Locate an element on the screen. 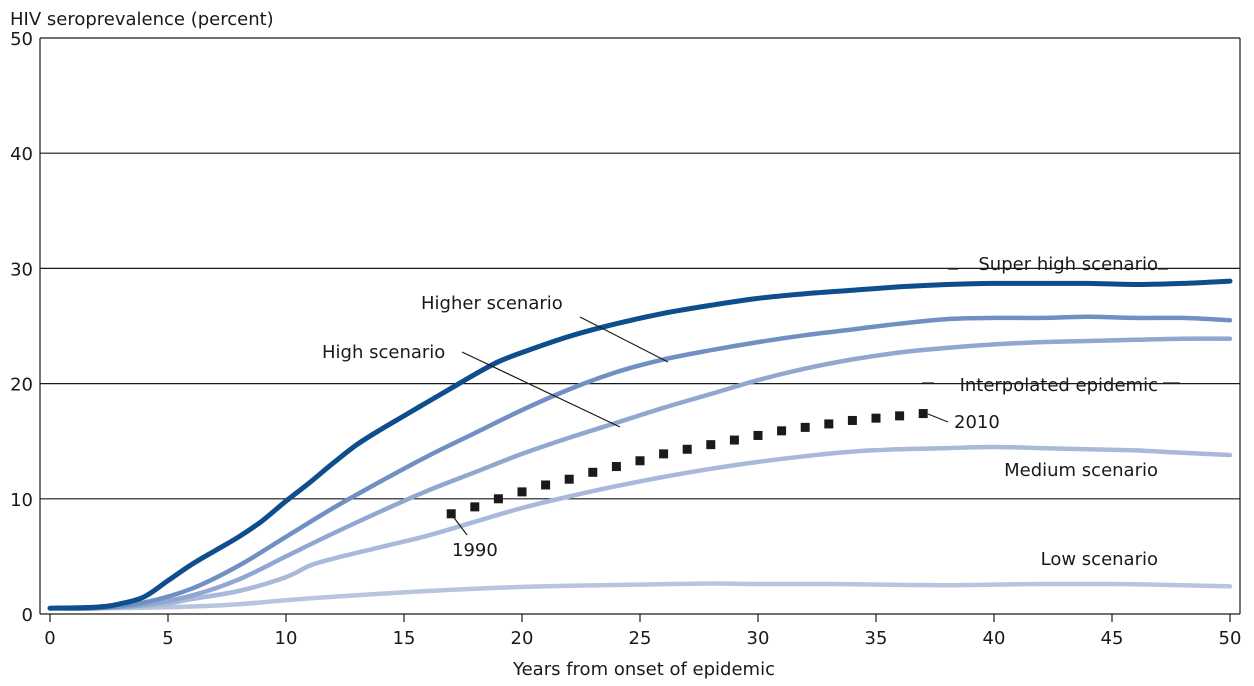 Image resolution: width=1254 pixels, height=686 pixels. y-tick-label: 50 is located at coordinates (21, 39).